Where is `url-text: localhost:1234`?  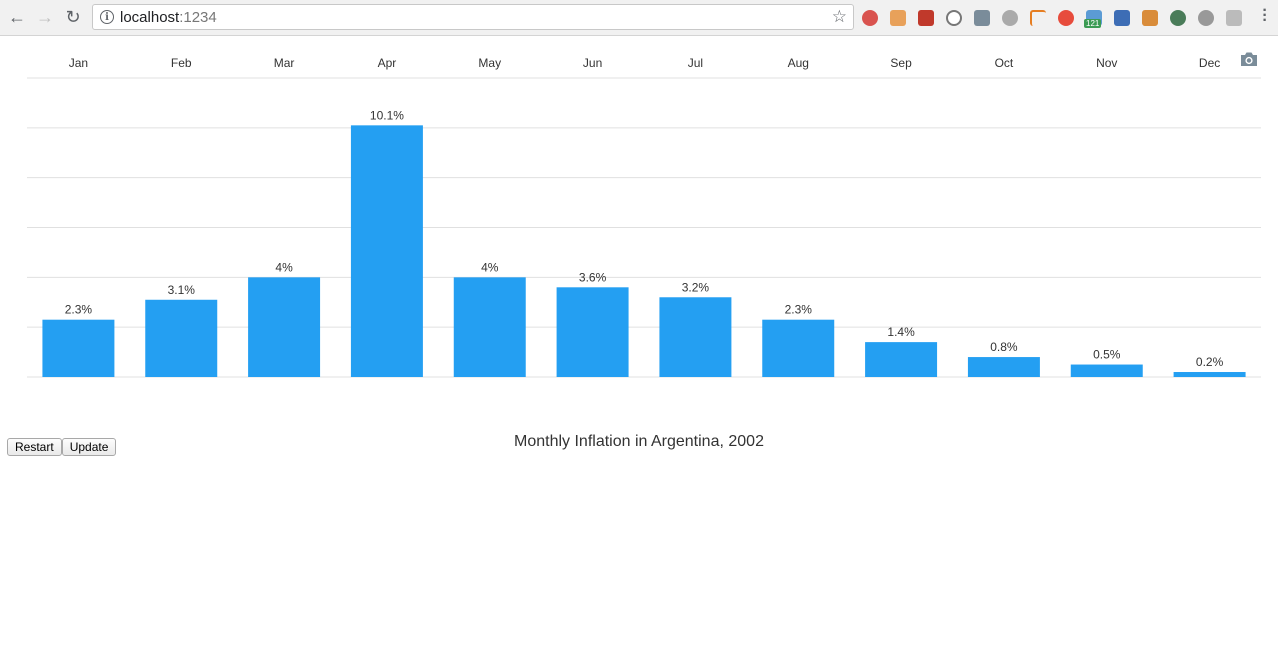
url-text: localhost:1234 is located at coordinates (168, 17).